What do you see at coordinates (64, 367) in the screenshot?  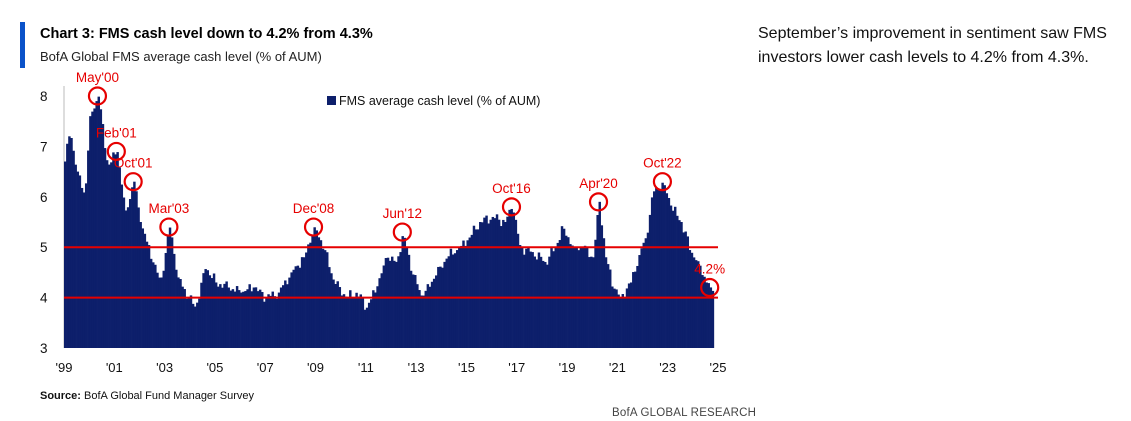 I see `x-tick-label: '99` at bounding box center [64, 367].